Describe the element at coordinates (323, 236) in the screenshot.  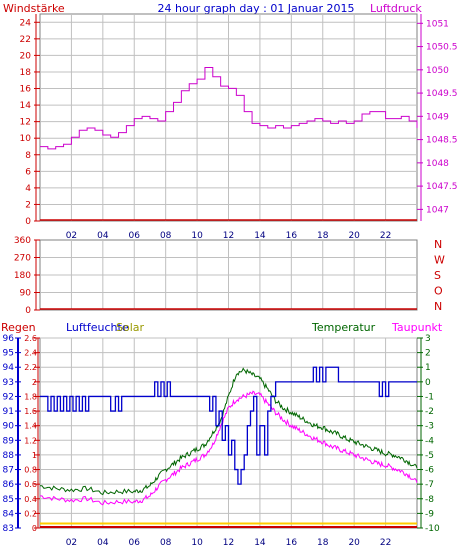
I see `p1-x-tick-label: 18` at that location.